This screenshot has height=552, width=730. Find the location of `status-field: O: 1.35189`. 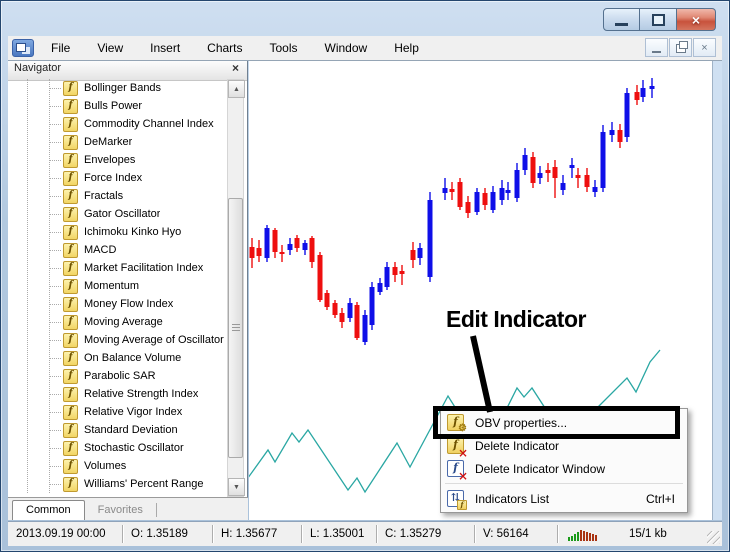

status-field: O: 1.35189 is located at coordinates (168, 534).